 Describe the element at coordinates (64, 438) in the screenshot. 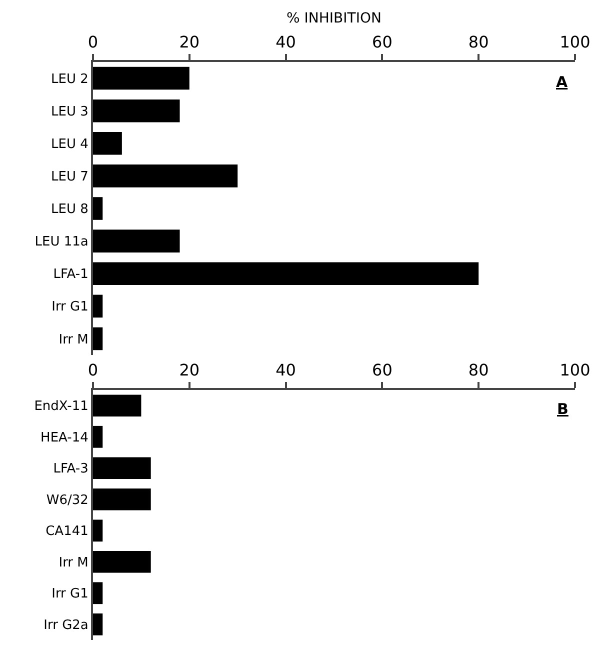

I see `y-tick-label: HEA-14` at that location.